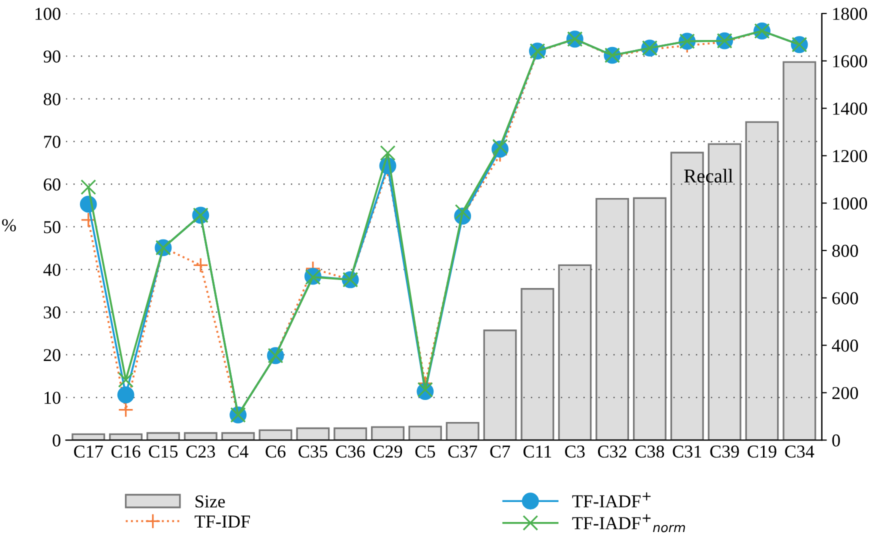  What do you see at coordinates (238, 452) in the screenshot?
I see `x-tick-label: C4` at bounding box center [238, 452].